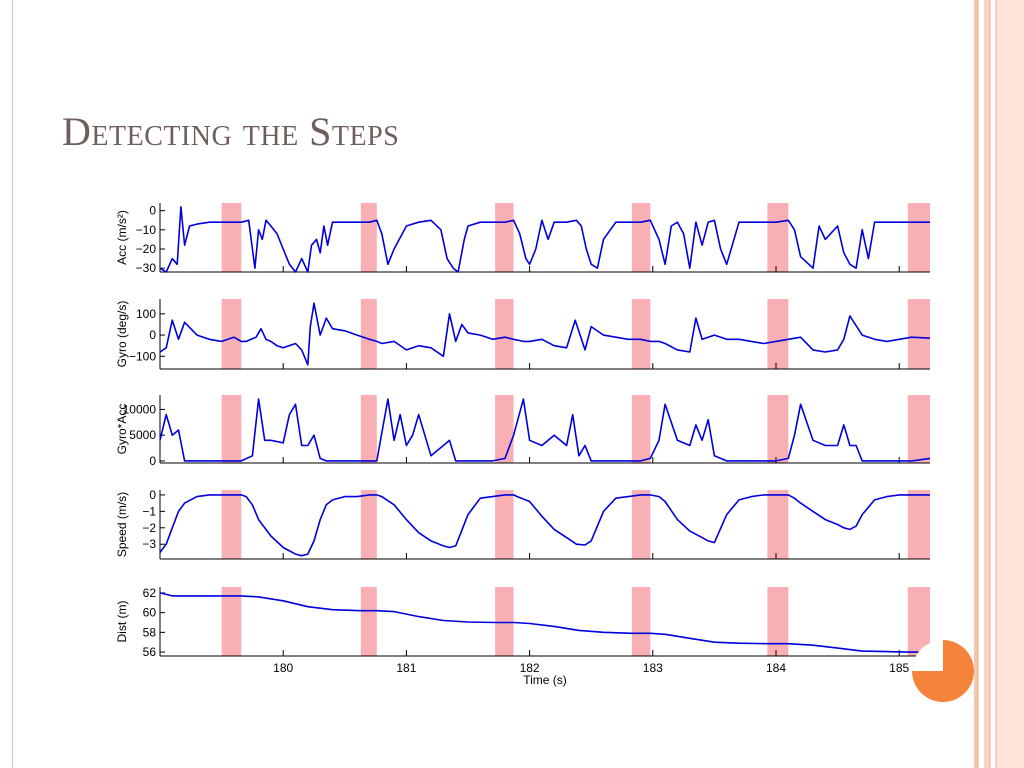 This screenshot has width=1024, height=768. What do you see at coordinates (122, 237) in the screenshot?
I see `y-axis-label: Acc (m/s²)` at bounding box center [122, 237].